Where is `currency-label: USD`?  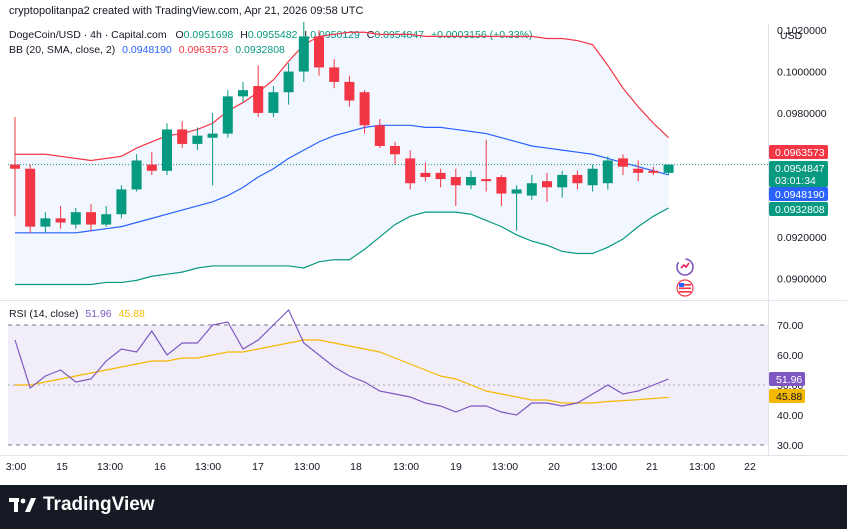 currency-label: USD is located at coordinates (791, 36).